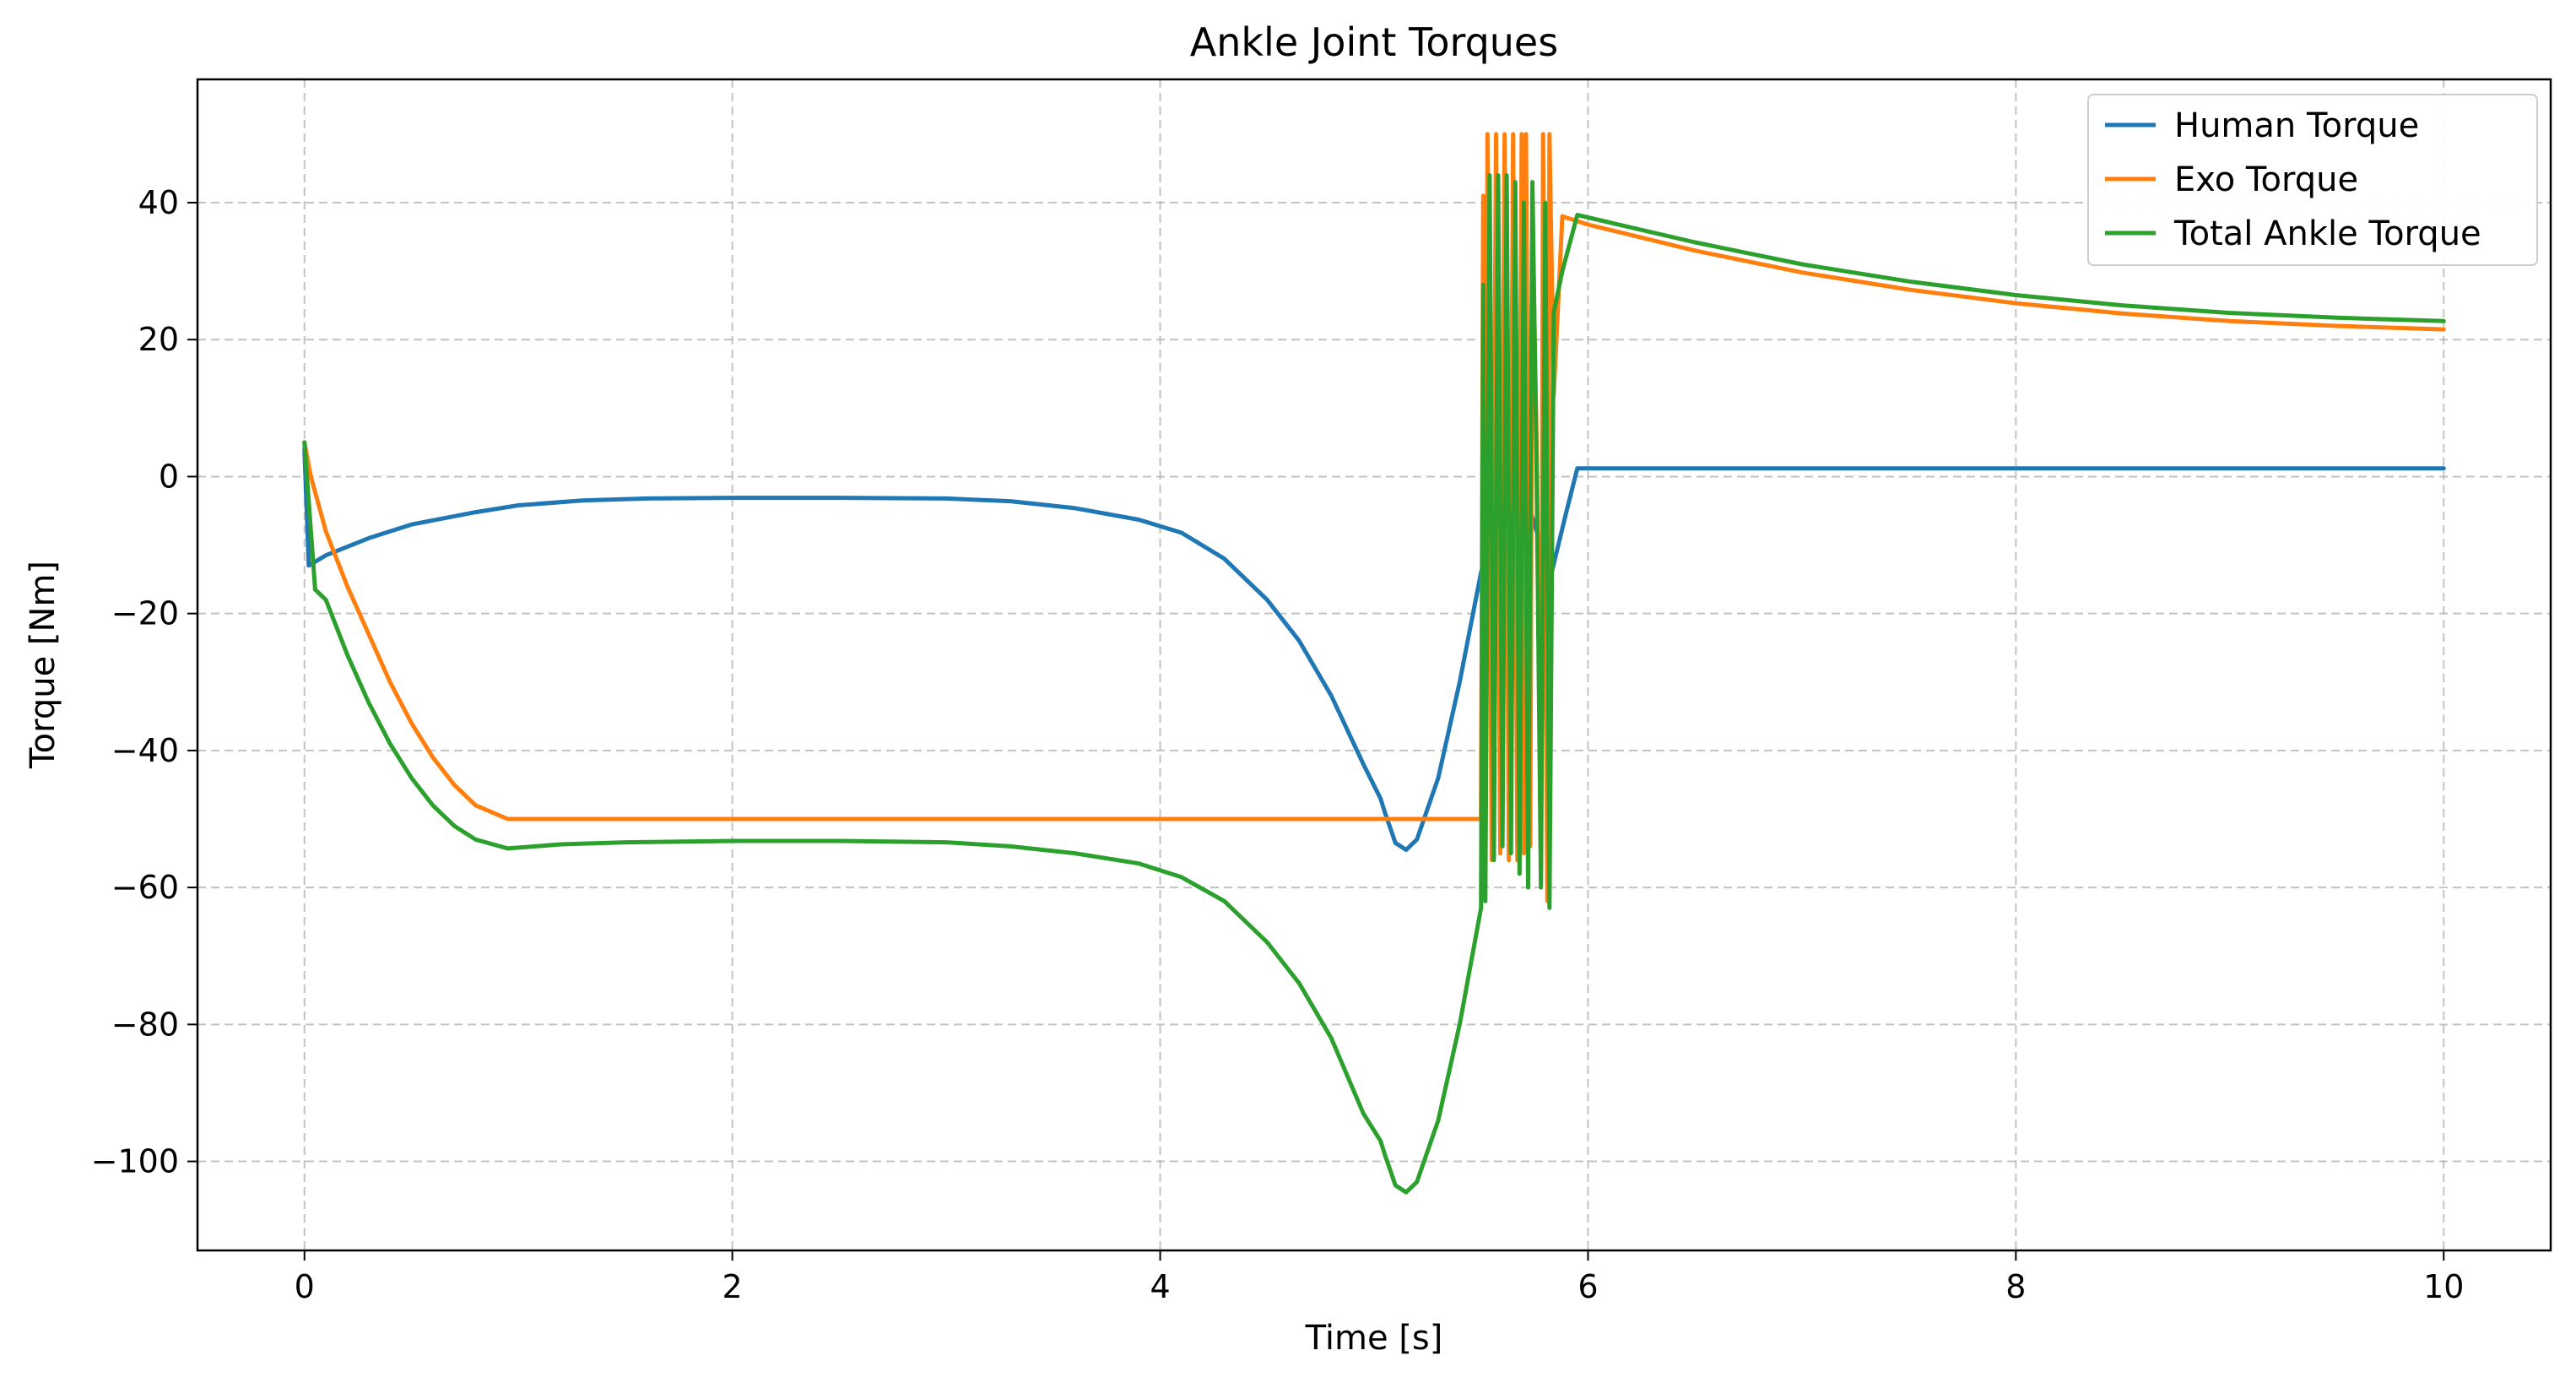  Describe the element at coordinates (2266, 179) in the screenshot. I see `legend-label-2: Exo Torque` at that location.